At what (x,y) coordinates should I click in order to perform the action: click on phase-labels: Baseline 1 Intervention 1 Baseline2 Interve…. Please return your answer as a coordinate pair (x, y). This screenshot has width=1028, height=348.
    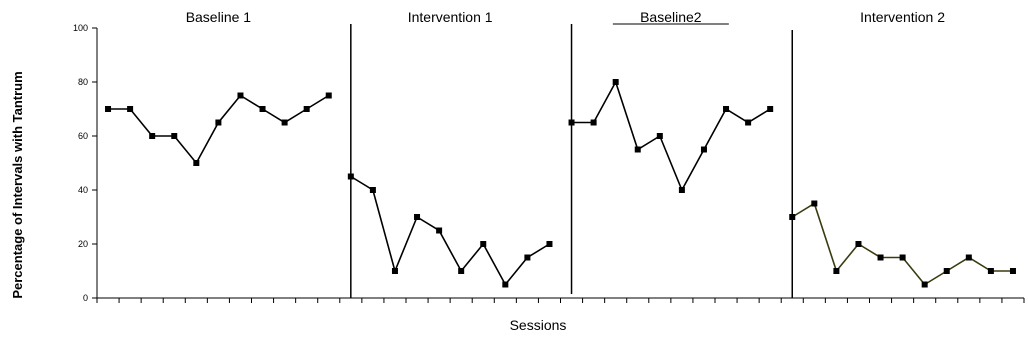
    Looking at the image, I should click on (566, 17).